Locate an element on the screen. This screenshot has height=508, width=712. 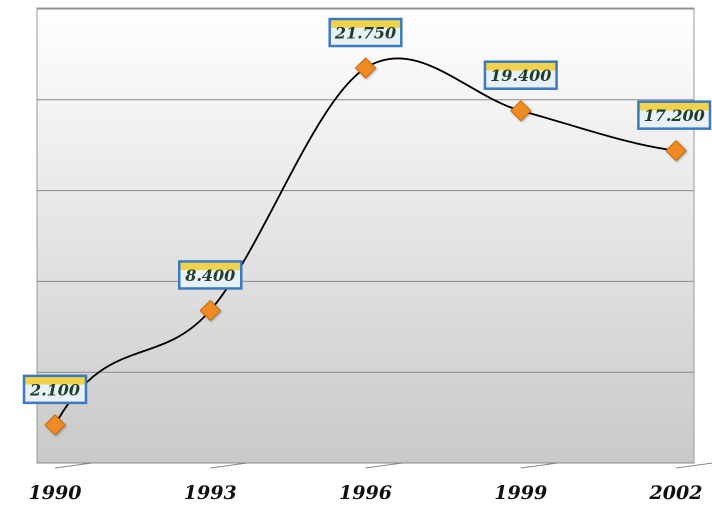
data-label-text: 19.400 is located at coordinates (520, 75).